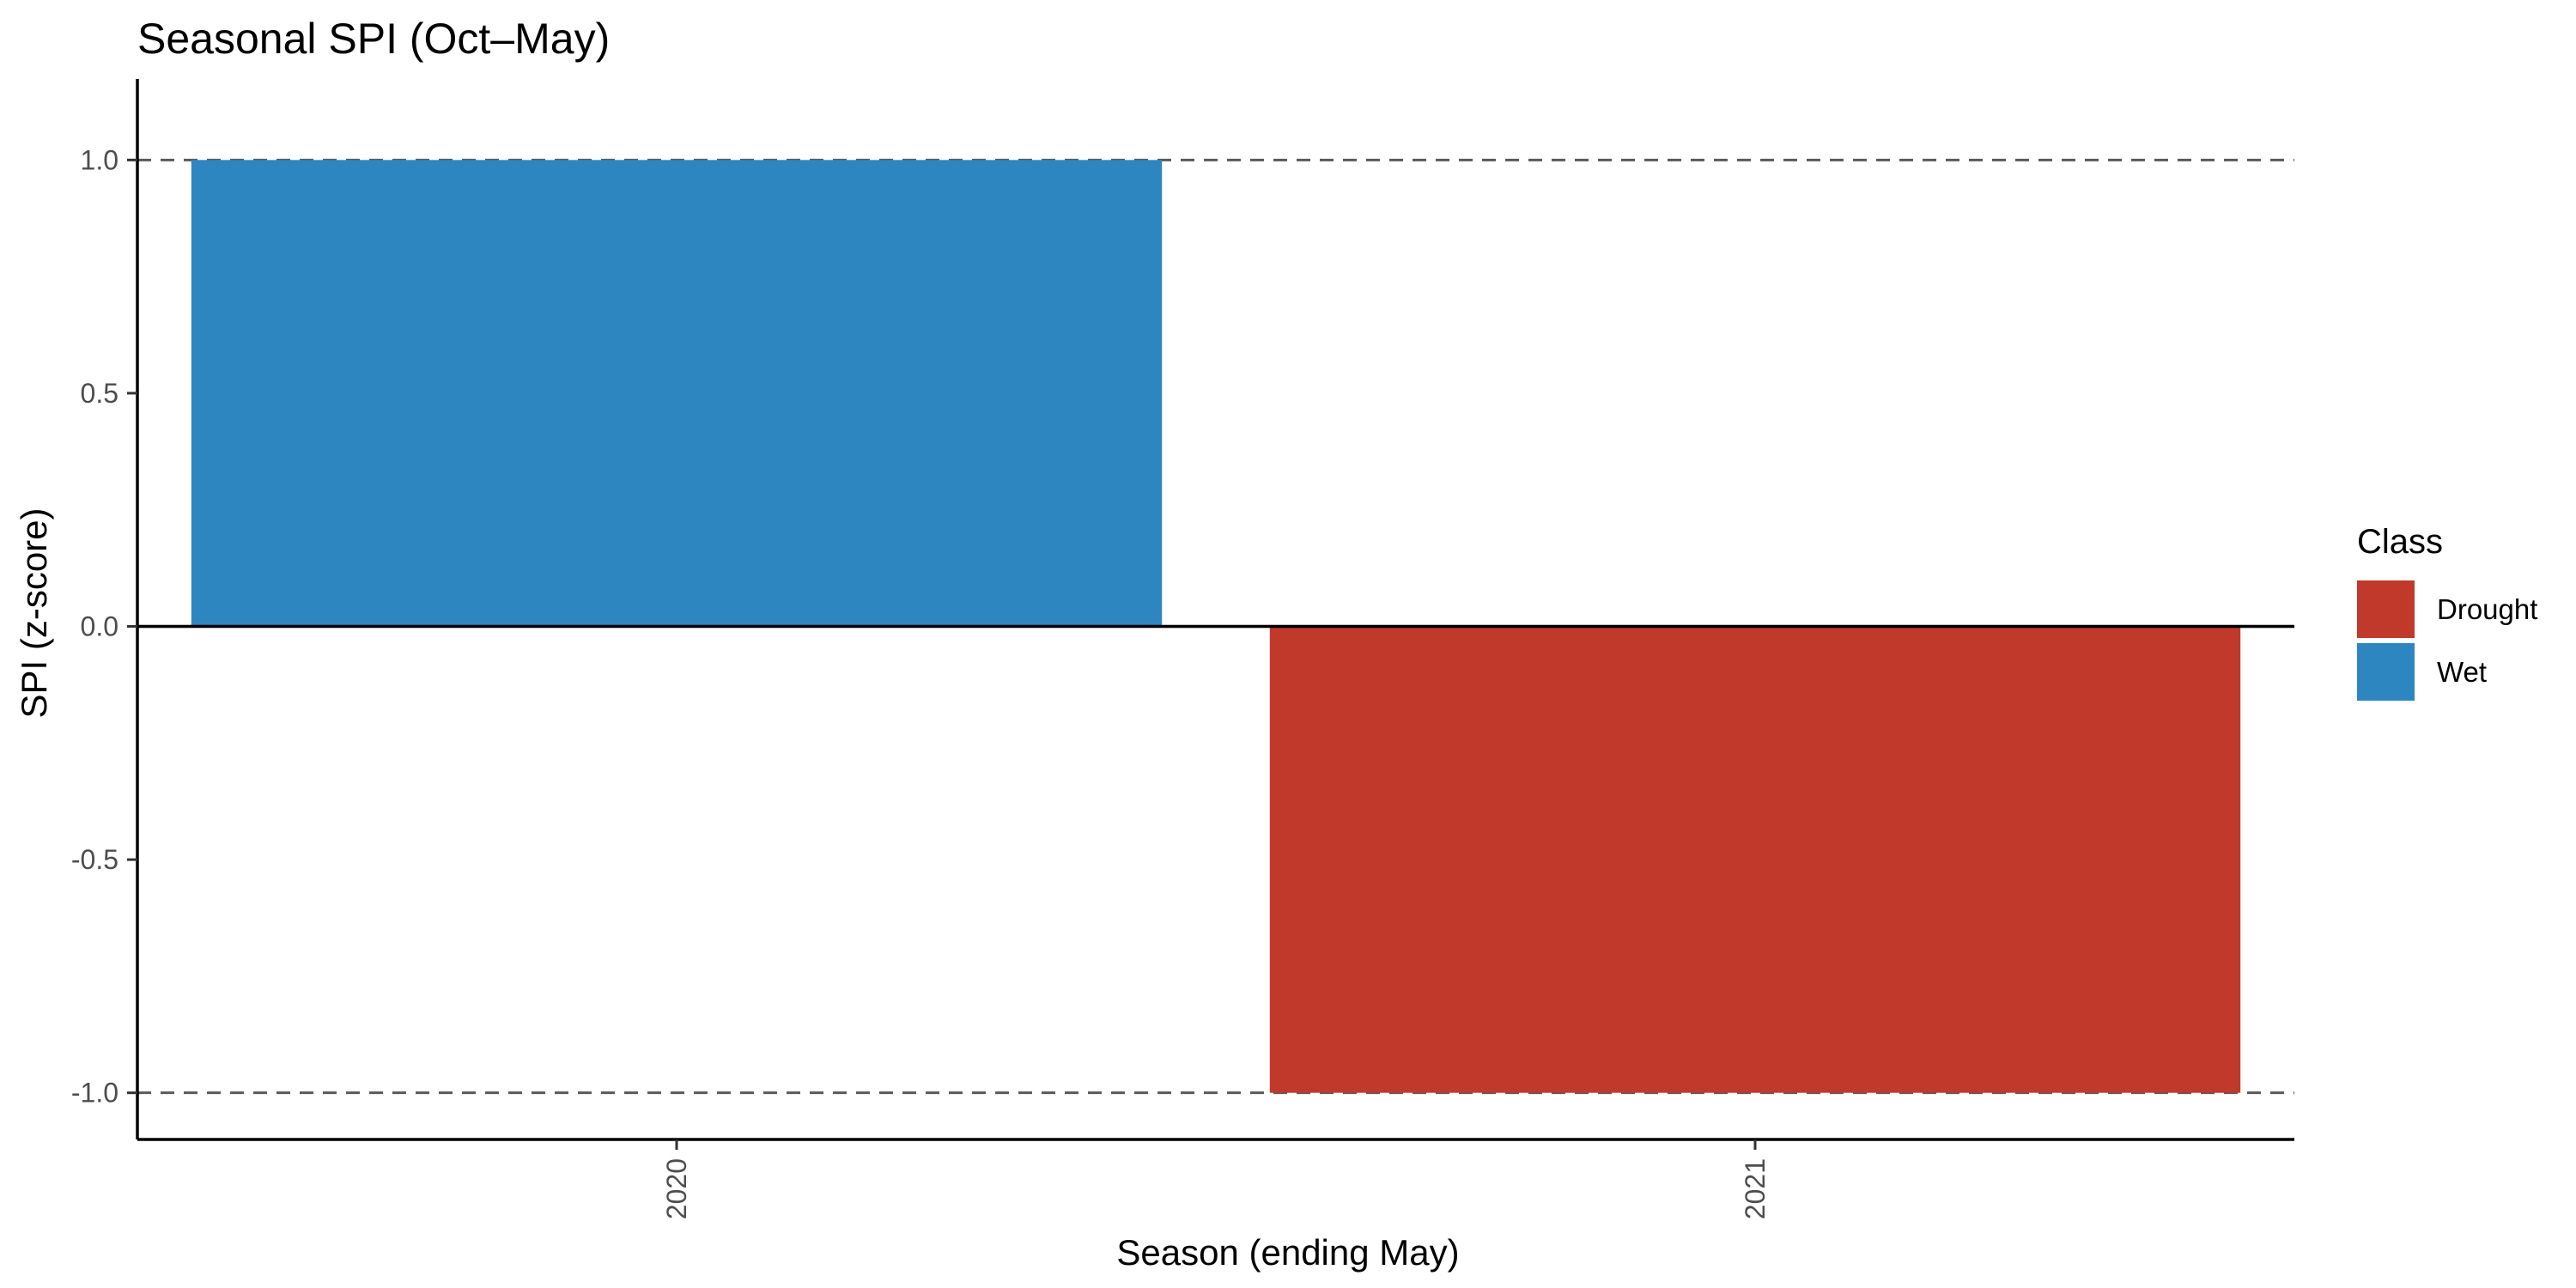 The height and width of the screenshot is (1288, 2576). I want to click on bar-2021, so click(1755, 859).